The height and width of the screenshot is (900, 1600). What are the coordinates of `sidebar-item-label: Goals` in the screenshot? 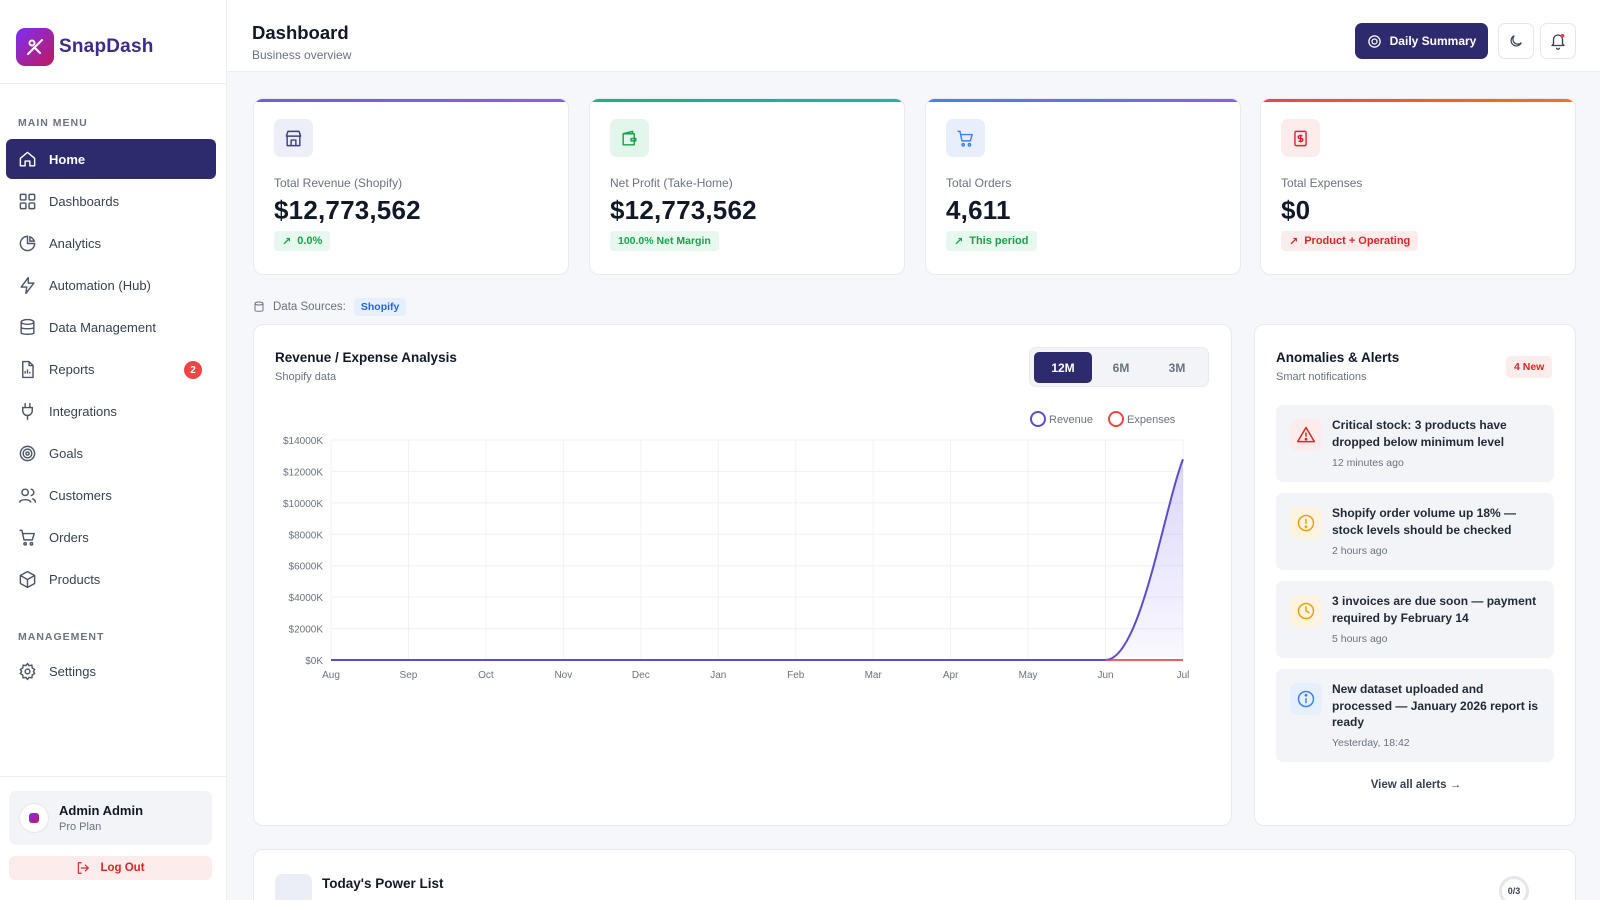 It's located at (66, 453).